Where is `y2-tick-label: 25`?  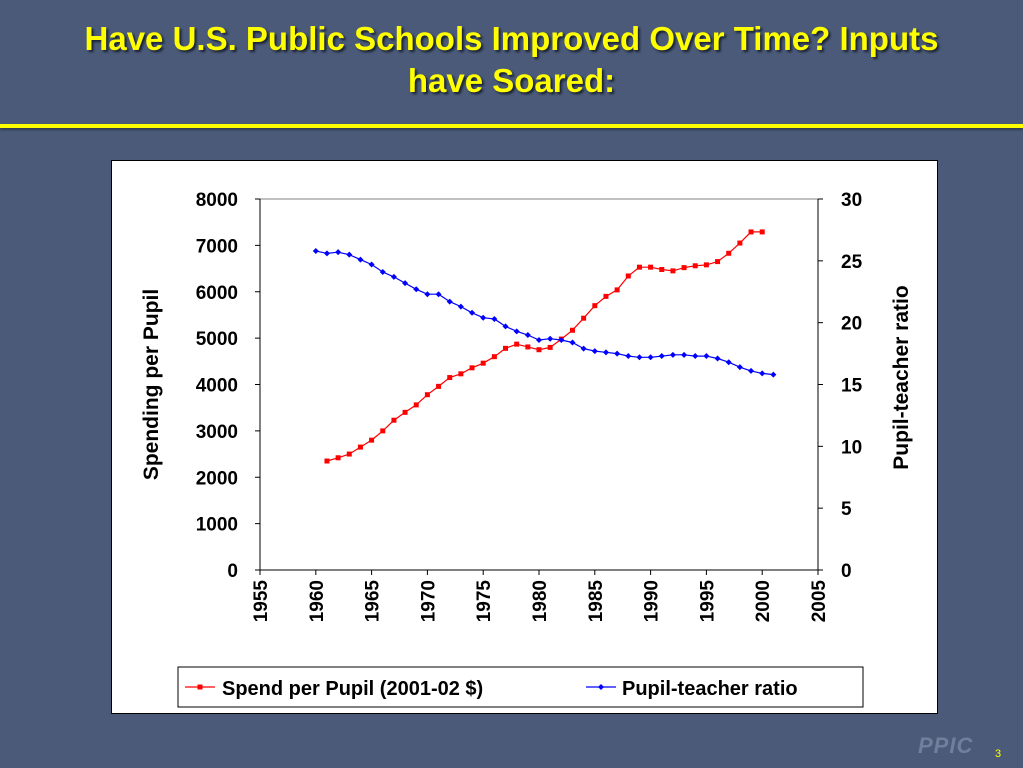 y2-tick-label: 25 is located at coordinates (852, 262).